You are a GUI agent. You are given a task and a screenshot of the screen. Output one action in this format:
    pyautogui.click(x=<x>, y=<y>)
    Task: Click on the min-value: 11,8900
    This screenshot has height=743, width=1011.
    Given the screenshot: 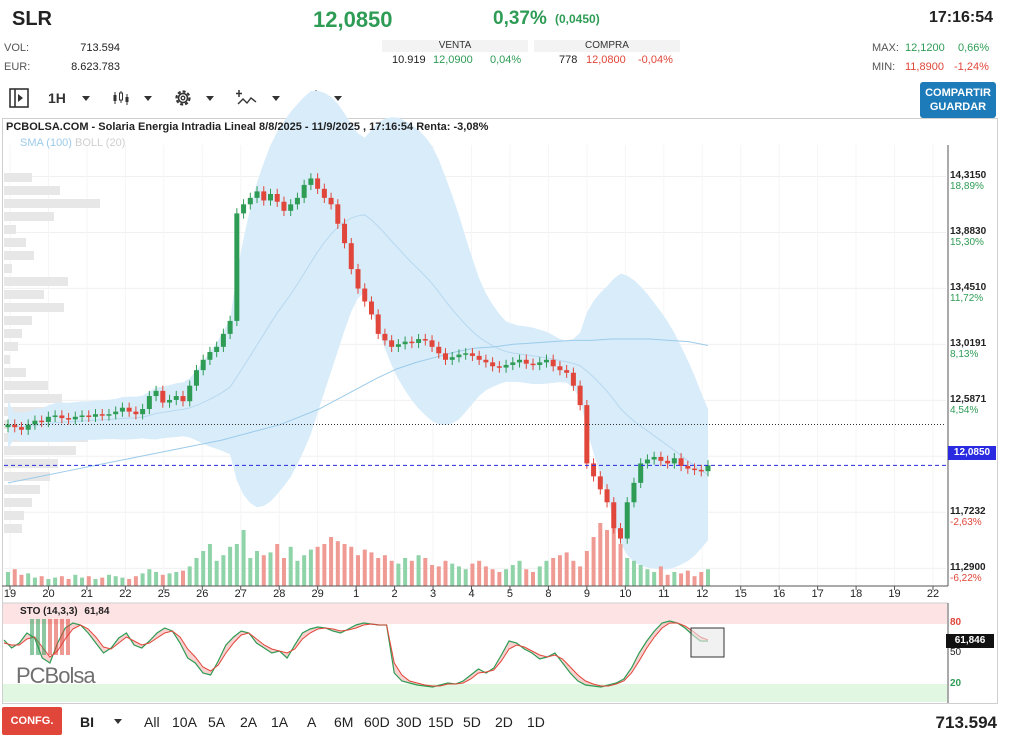 What is the action you would take?
    pyautogui.click(x=924, y=67)
    